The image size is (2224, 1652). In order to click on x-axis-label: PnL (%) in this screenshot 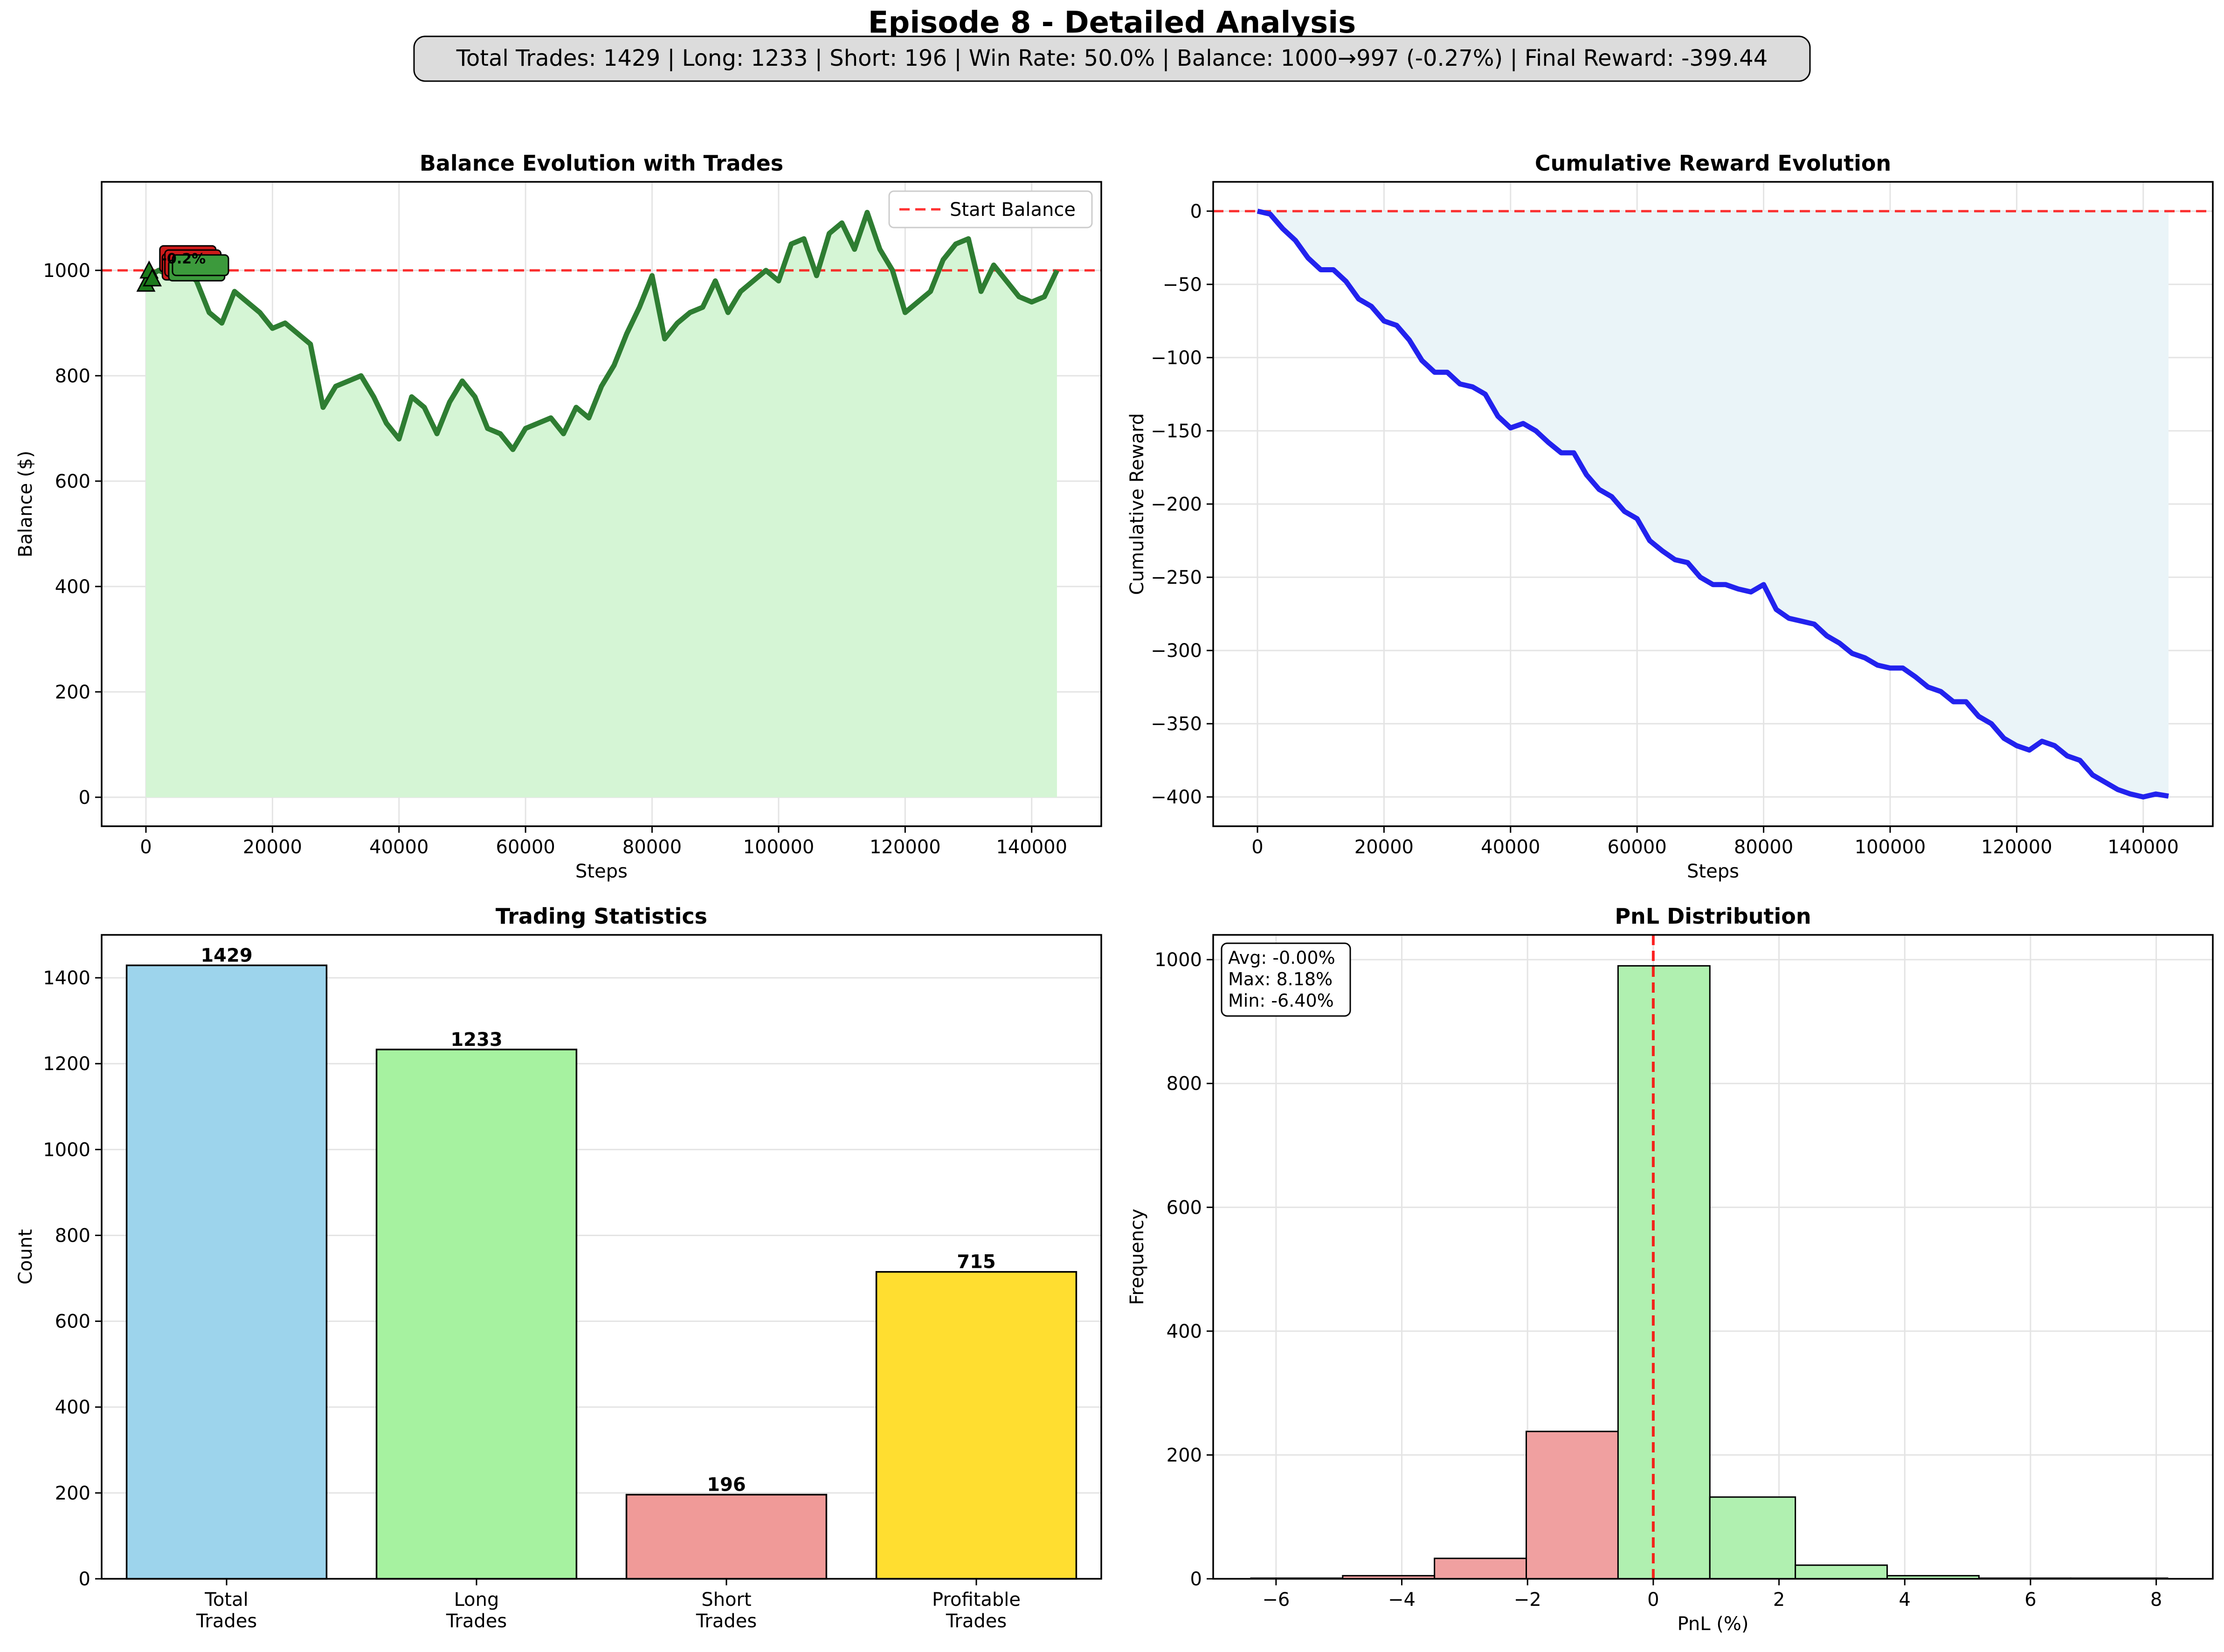, I will do `click(1713, 1624)`.